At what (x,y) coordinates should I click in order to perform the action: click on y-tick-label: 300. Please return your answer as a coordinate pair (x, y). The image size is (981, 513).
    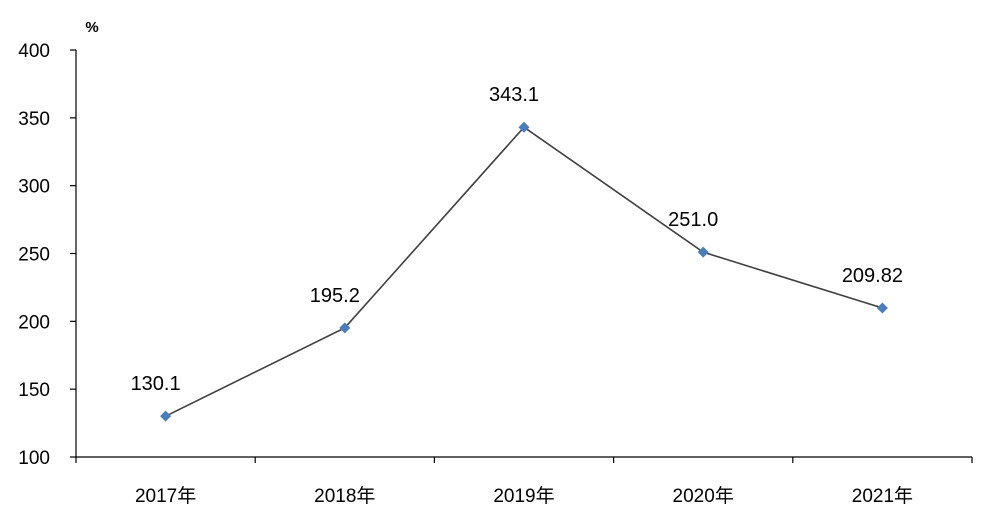
    Looking at the image, I should click on (34, 187).